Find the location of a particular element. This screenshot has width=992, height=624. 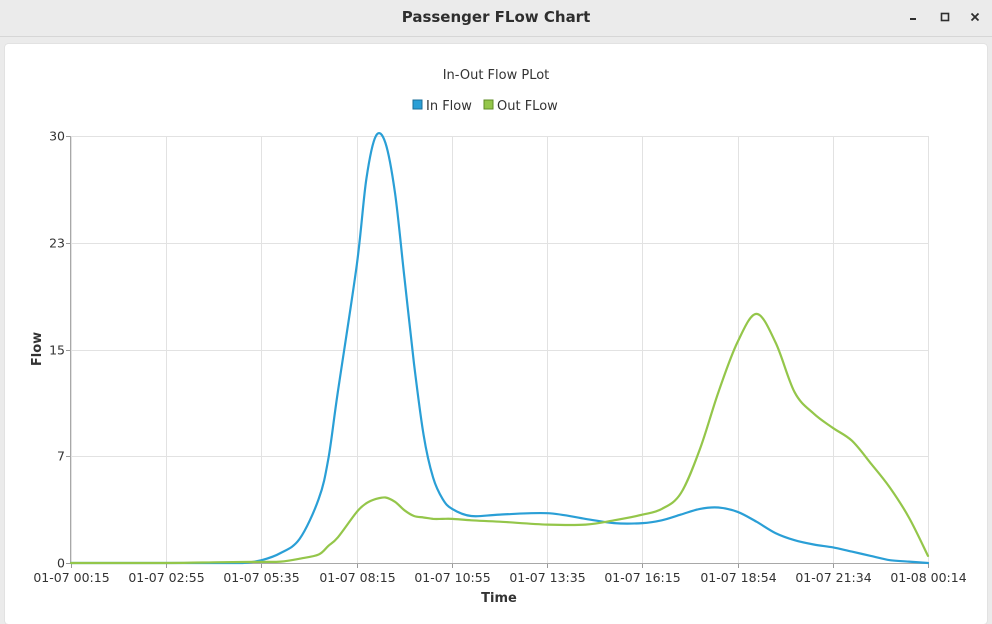

x-tick-label: 01-07 13:35 is located at coordinates (547, 577).